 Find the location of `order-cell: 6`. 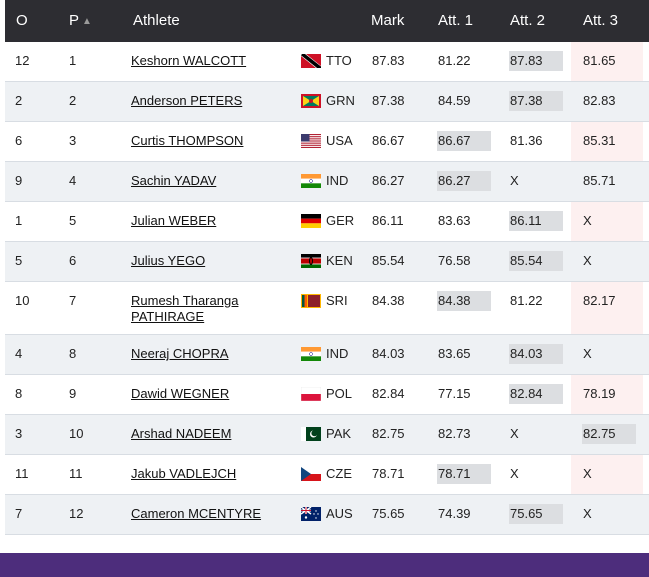

order-cell: 6 is located at coordinates (19, 140).